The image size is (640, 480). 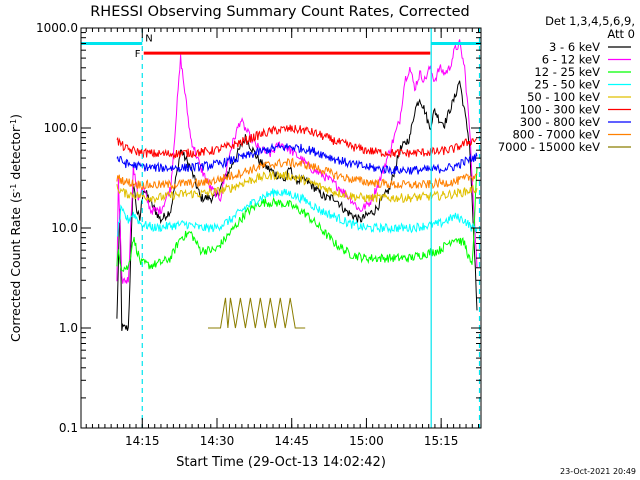 I want to click on x-tick-label: 14:45, so click(x=291, y=441).